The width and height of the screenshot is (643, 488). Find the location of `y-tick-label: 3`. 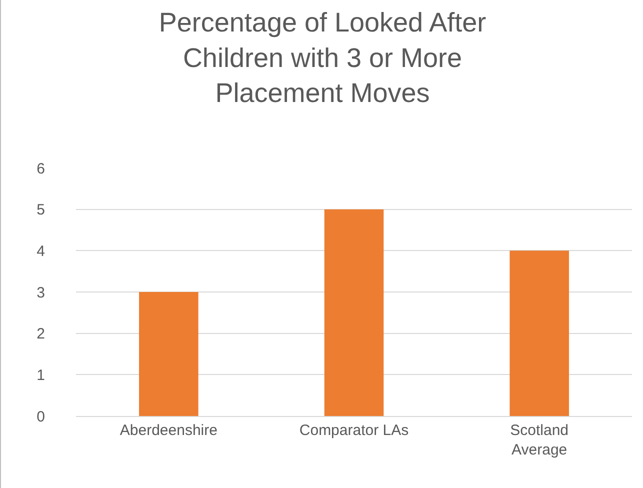

y-tick-label: 3 is located at coordinates (40, 293).